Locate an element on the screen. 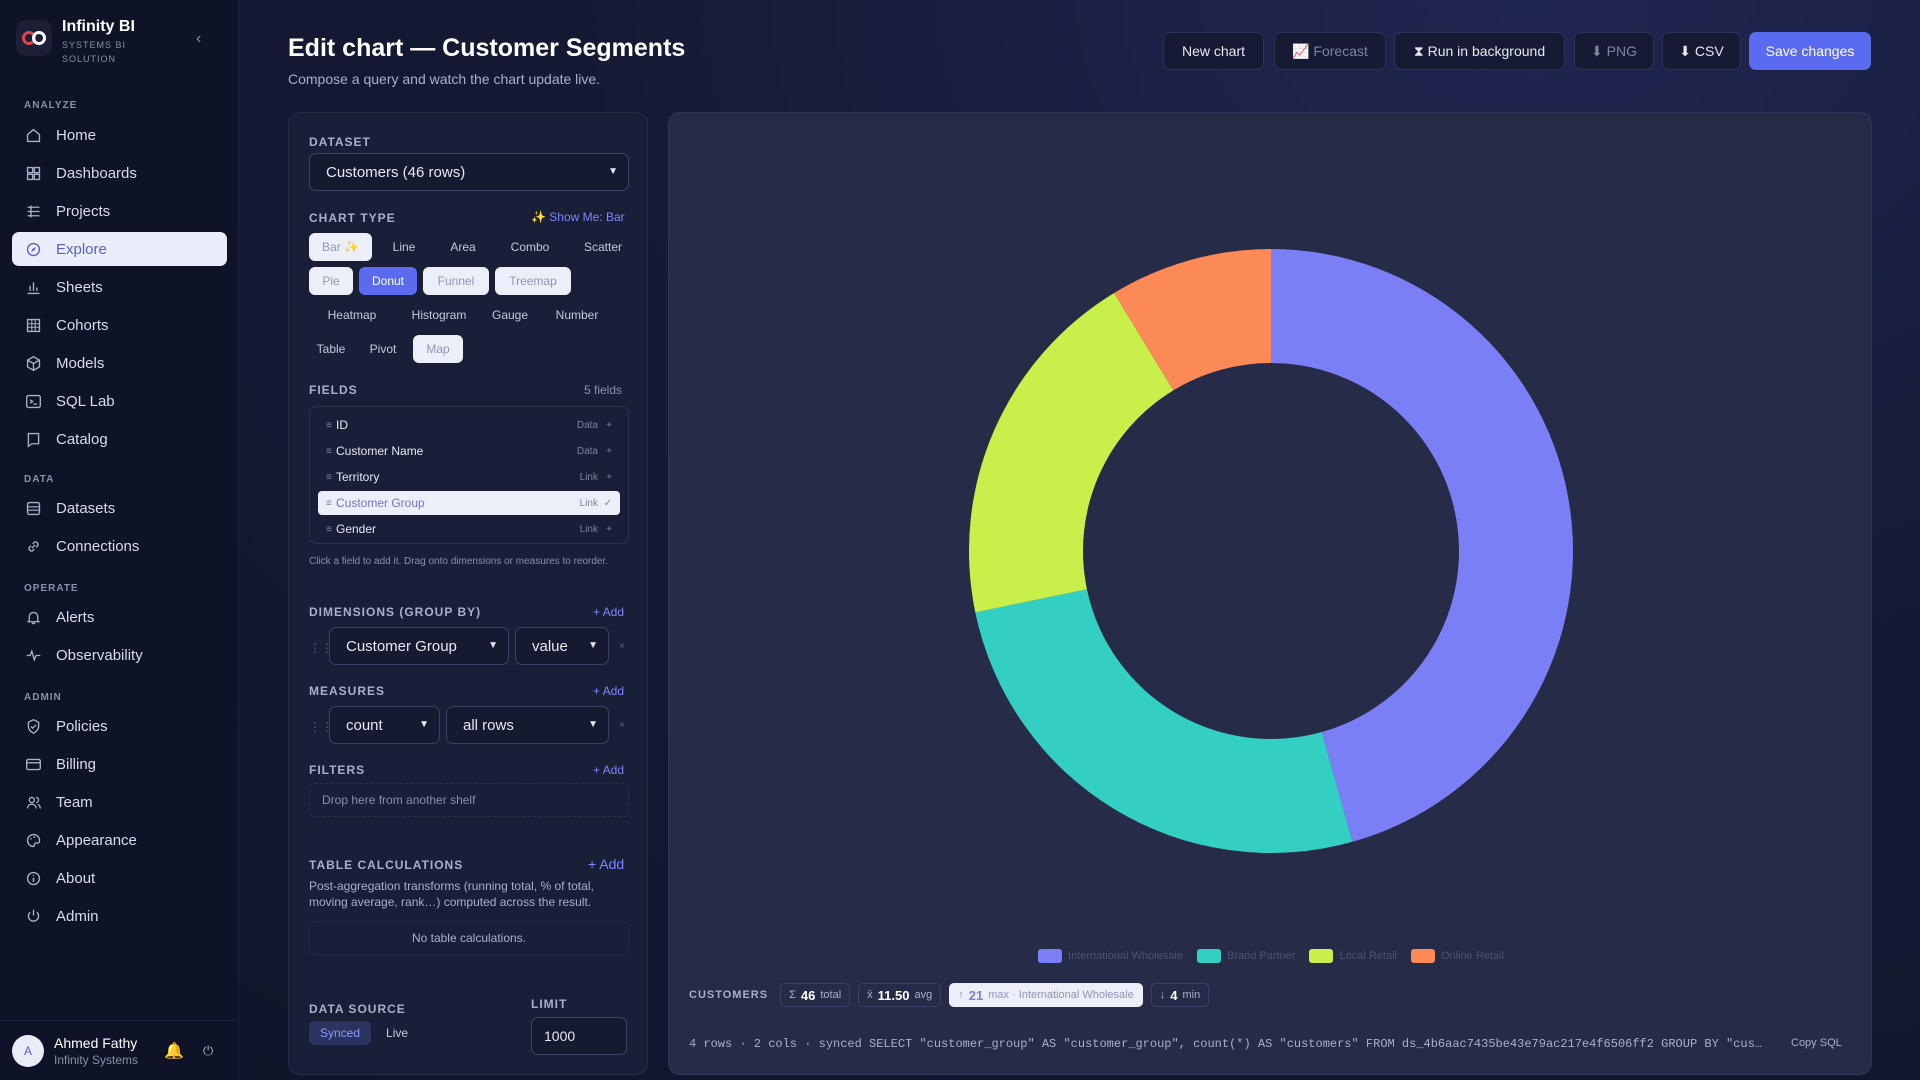 Image resolution: width=1920 pixels, height=1080 pixels. measure-field-select: all rows ▼ is located at coordinates (527, 725).